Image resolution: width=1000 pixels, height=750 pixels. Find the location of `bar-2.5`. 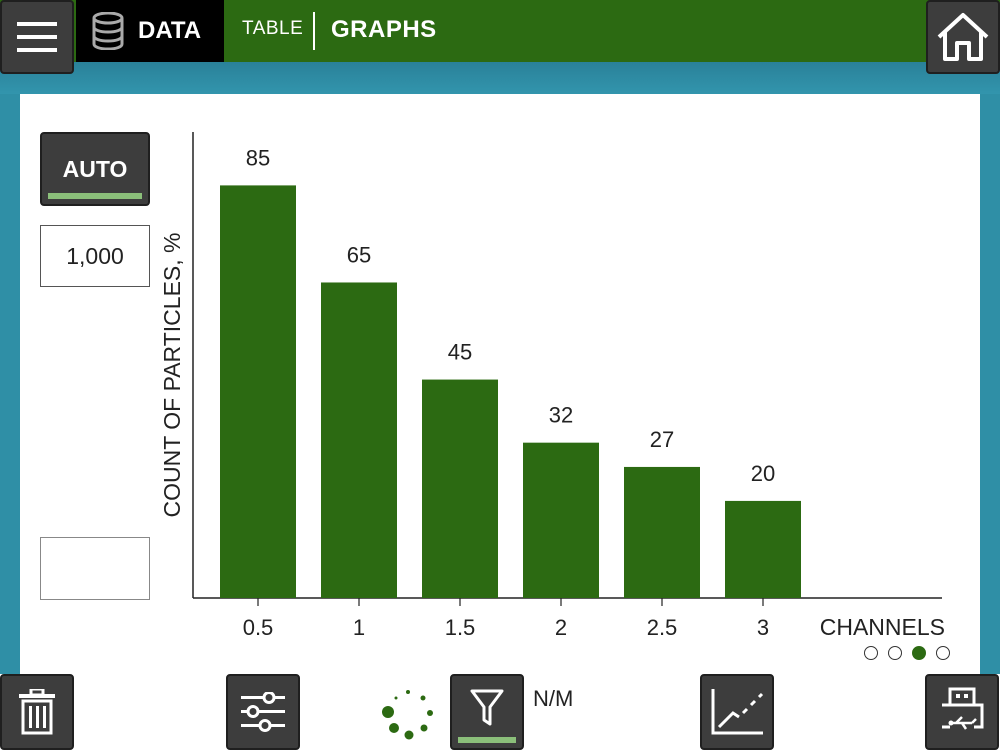

bar-2.5 is located at coordinates (662, 532).